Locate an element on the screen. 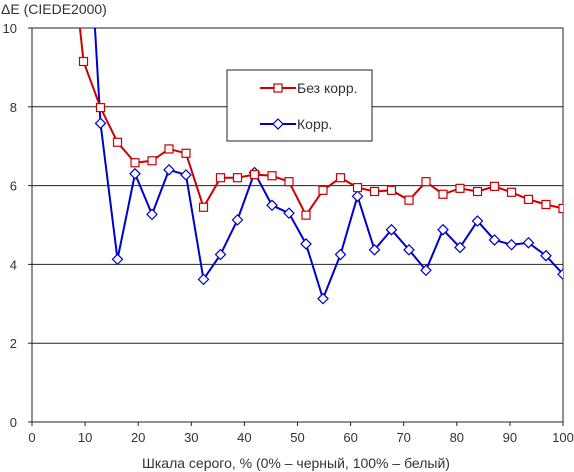  y-tick-label-2: 2 is located at coordinates (13, 343).